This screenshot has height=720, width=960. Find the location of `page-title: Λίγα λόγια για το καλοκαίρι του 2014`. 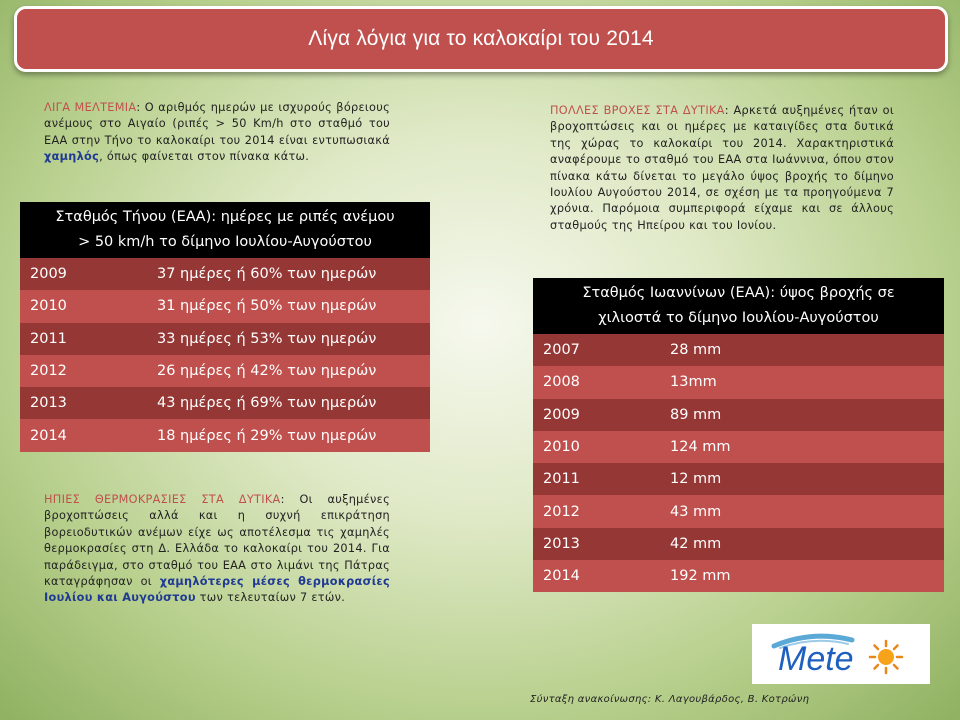

page-title: Λίγα λόγια για το καλοκαίρι του 2014 is located at coordinates (481, 38).